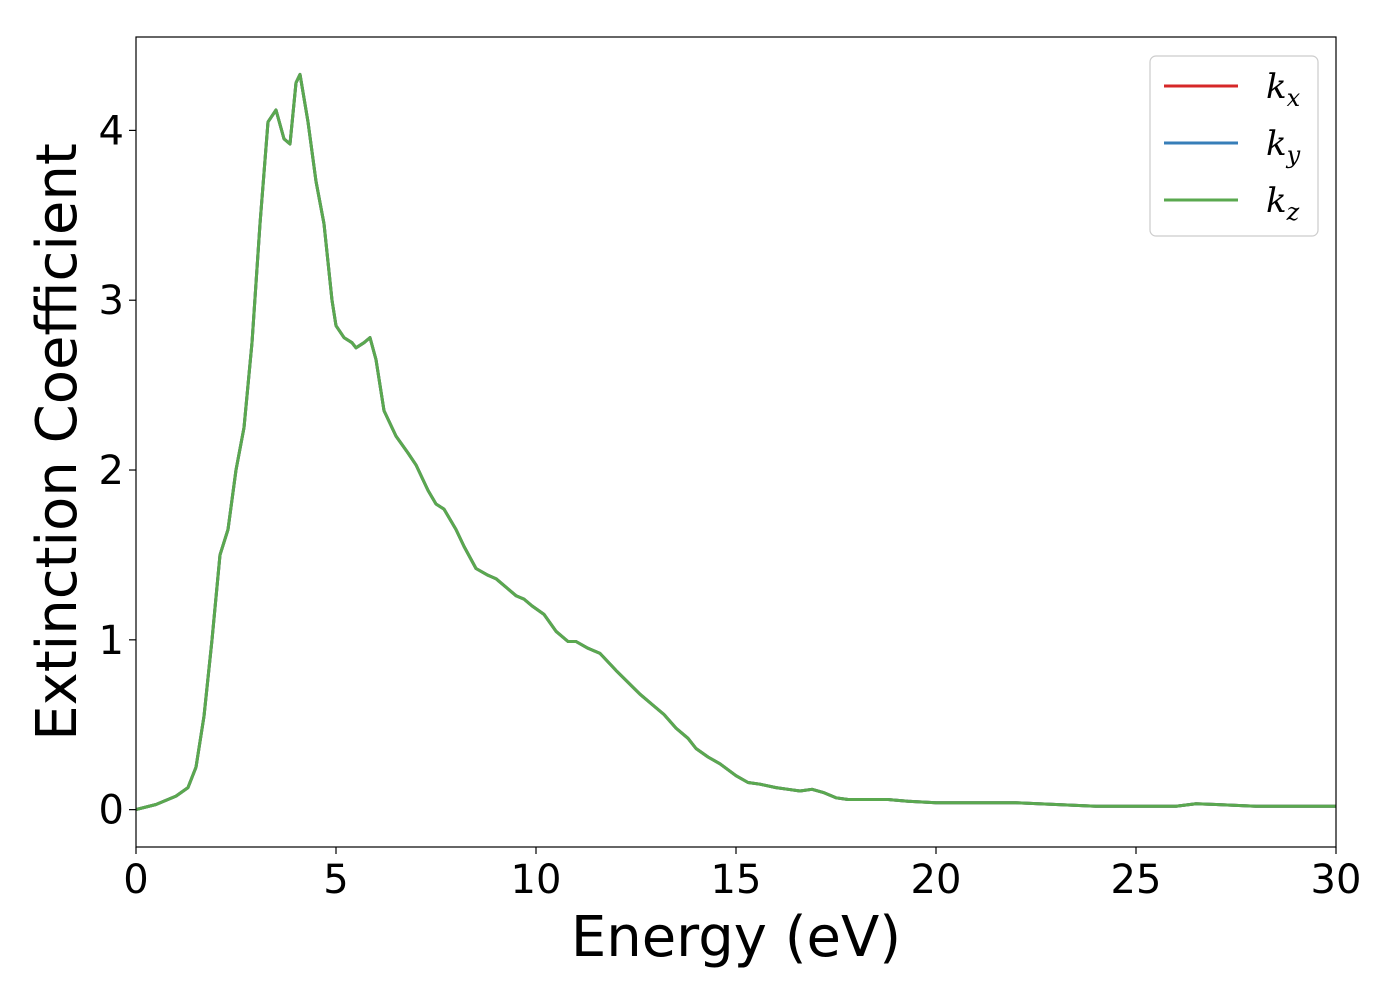 The height and width of the screenshot is (1000, 1400). Describe the element at coordinates (736, 937) in the screenshot. I see `x-axis-title: Energy (eV)` at that location.